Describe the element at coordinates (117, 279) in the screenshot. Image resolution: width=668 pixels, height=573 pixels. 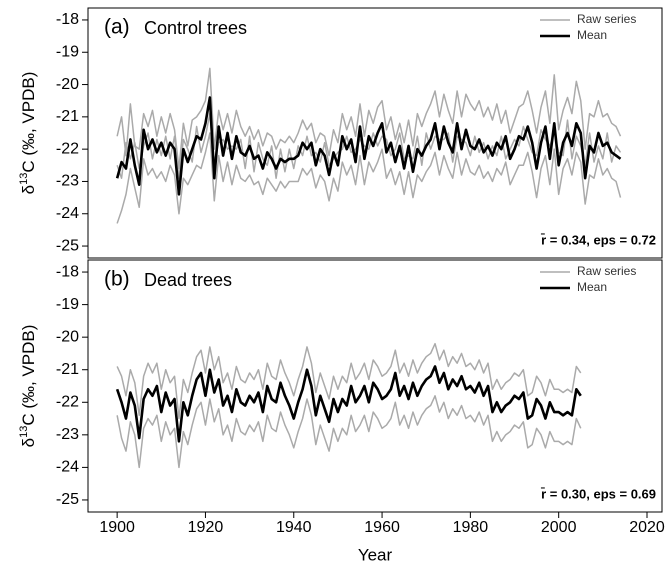
I see `panel-label: (b)` at that location.